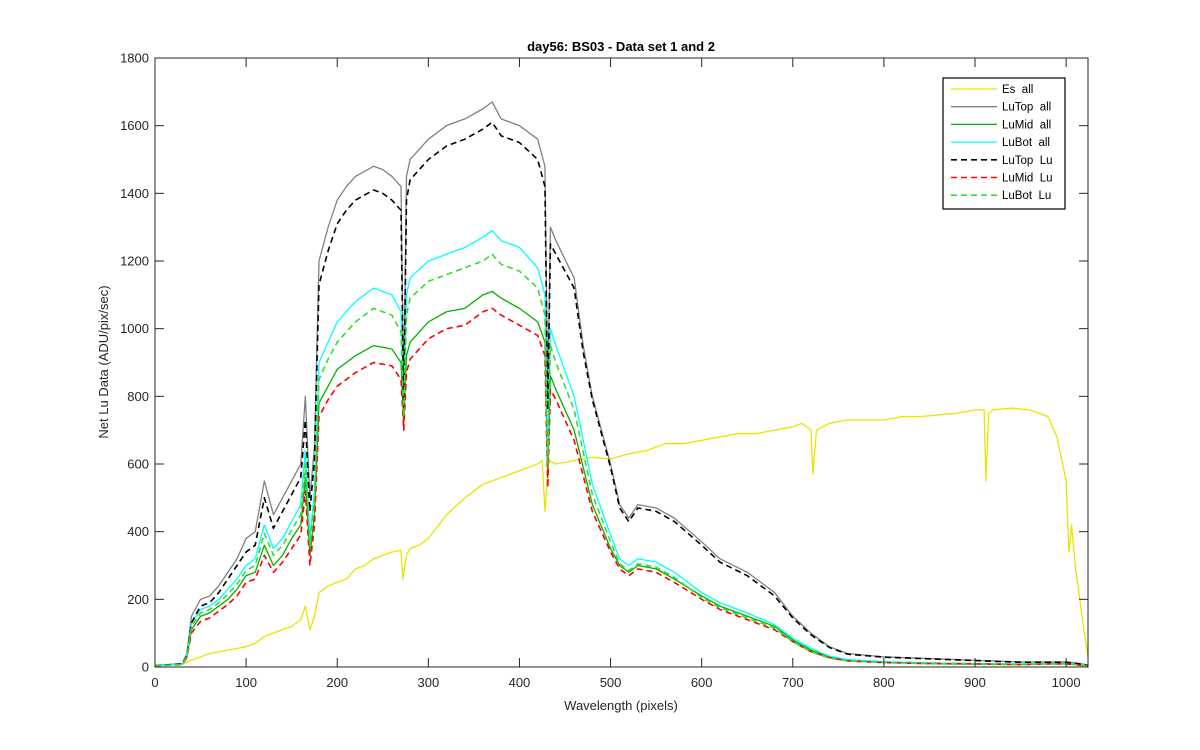 This screenshot has width=1200, height=750. What do you see at coordinates (975, 682) in the screenshot?
I see `x-tick-label: 900` at bounding box center [975, 682].